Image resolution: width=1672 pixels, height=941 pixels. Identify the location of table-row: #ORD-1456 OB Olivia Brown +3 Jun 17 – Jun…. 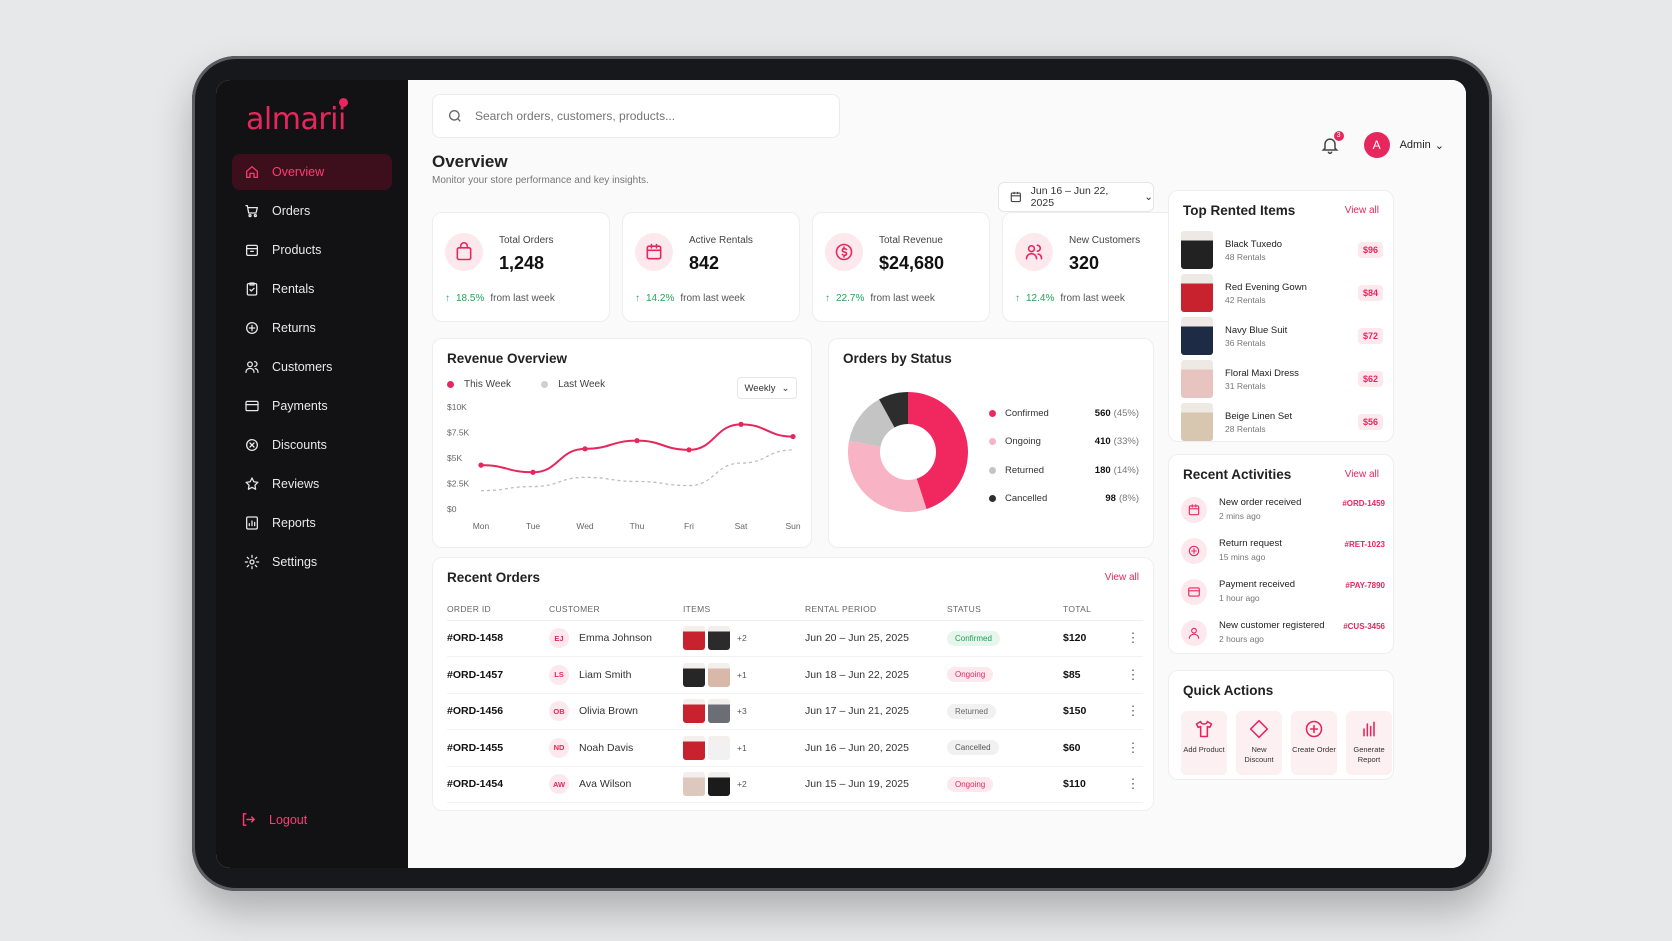
(795, 711).